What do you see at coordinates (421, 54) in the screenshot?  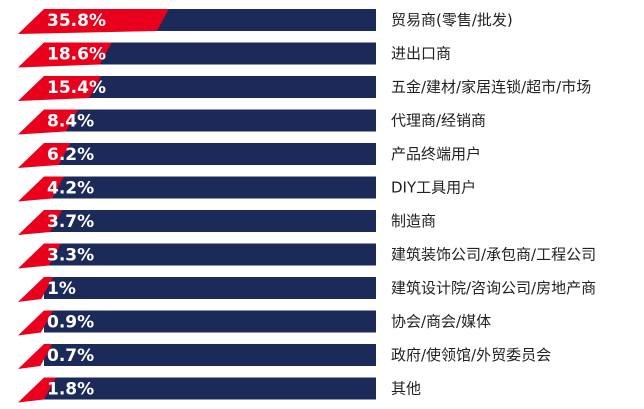 I see `category-label: 进出口商` at bounding box center [421, 54].